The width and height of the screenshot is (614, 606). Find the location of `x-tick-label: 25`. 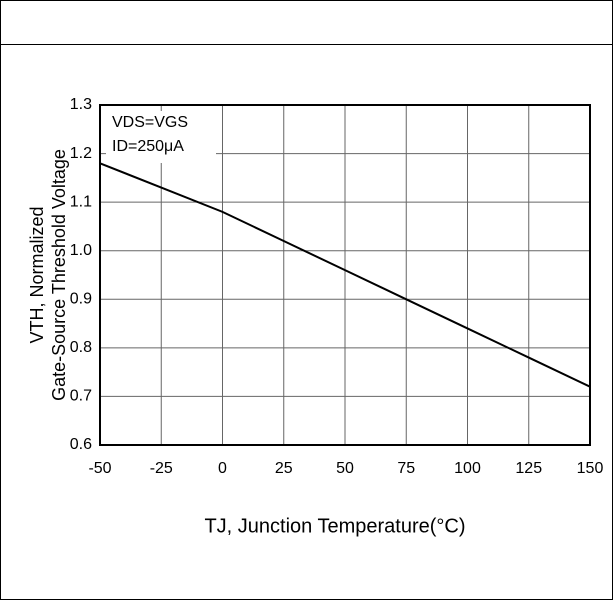

x-tick-label: 25 is located at coordinates (284, 468).